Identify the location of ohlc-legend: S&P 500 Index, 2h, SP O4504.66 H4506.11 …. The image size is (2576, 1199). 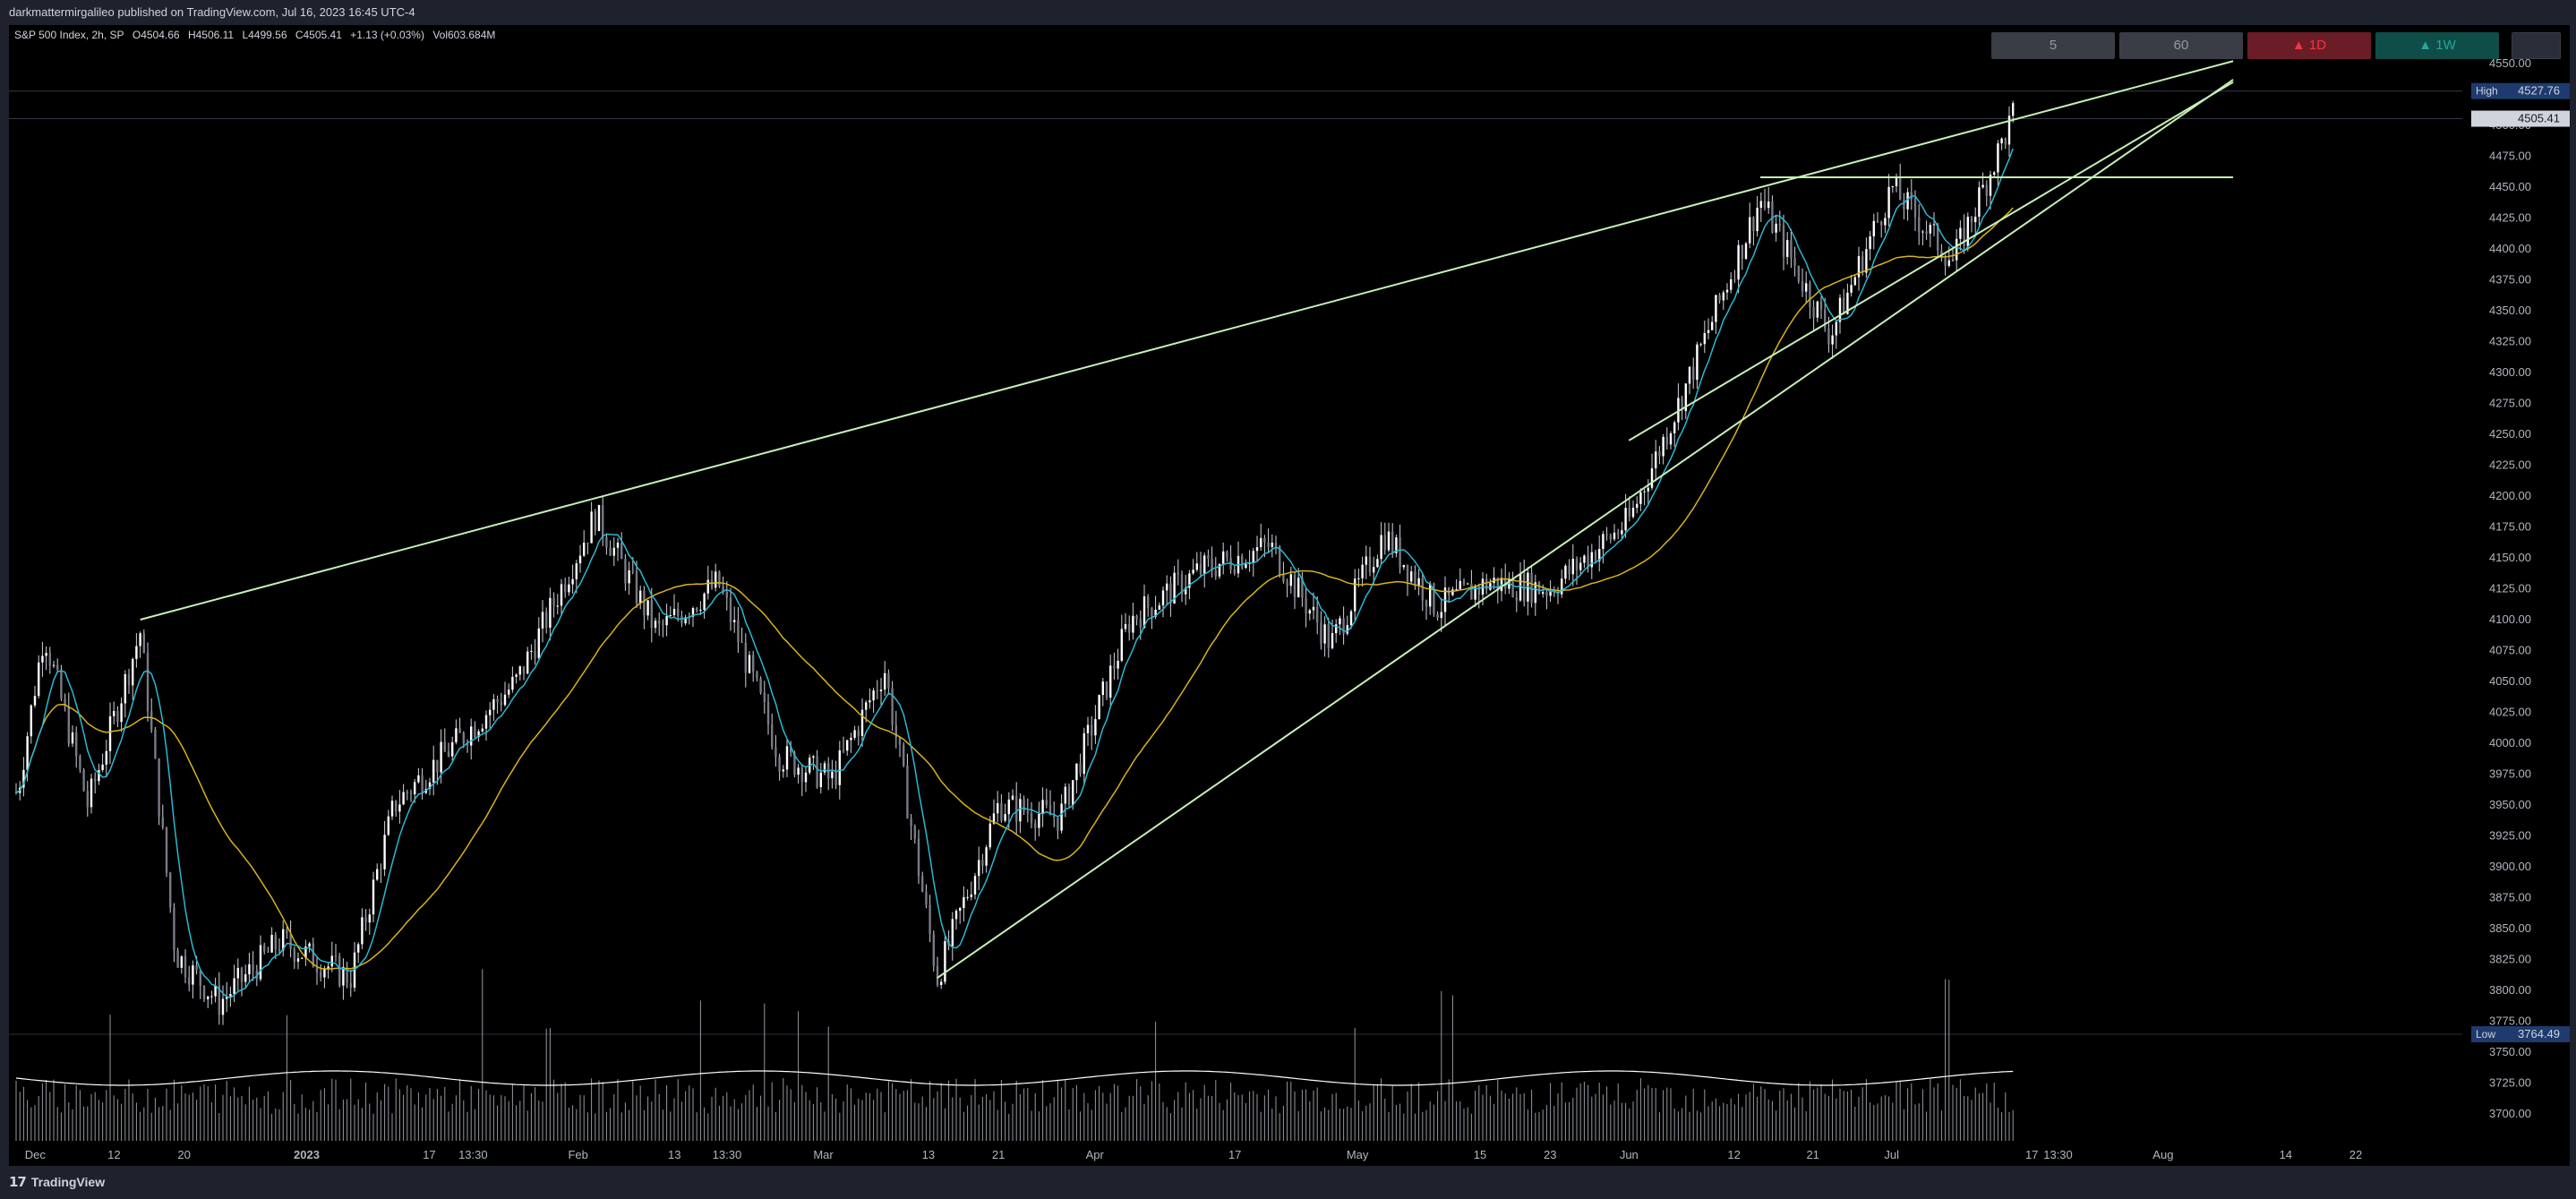
(257, 35).